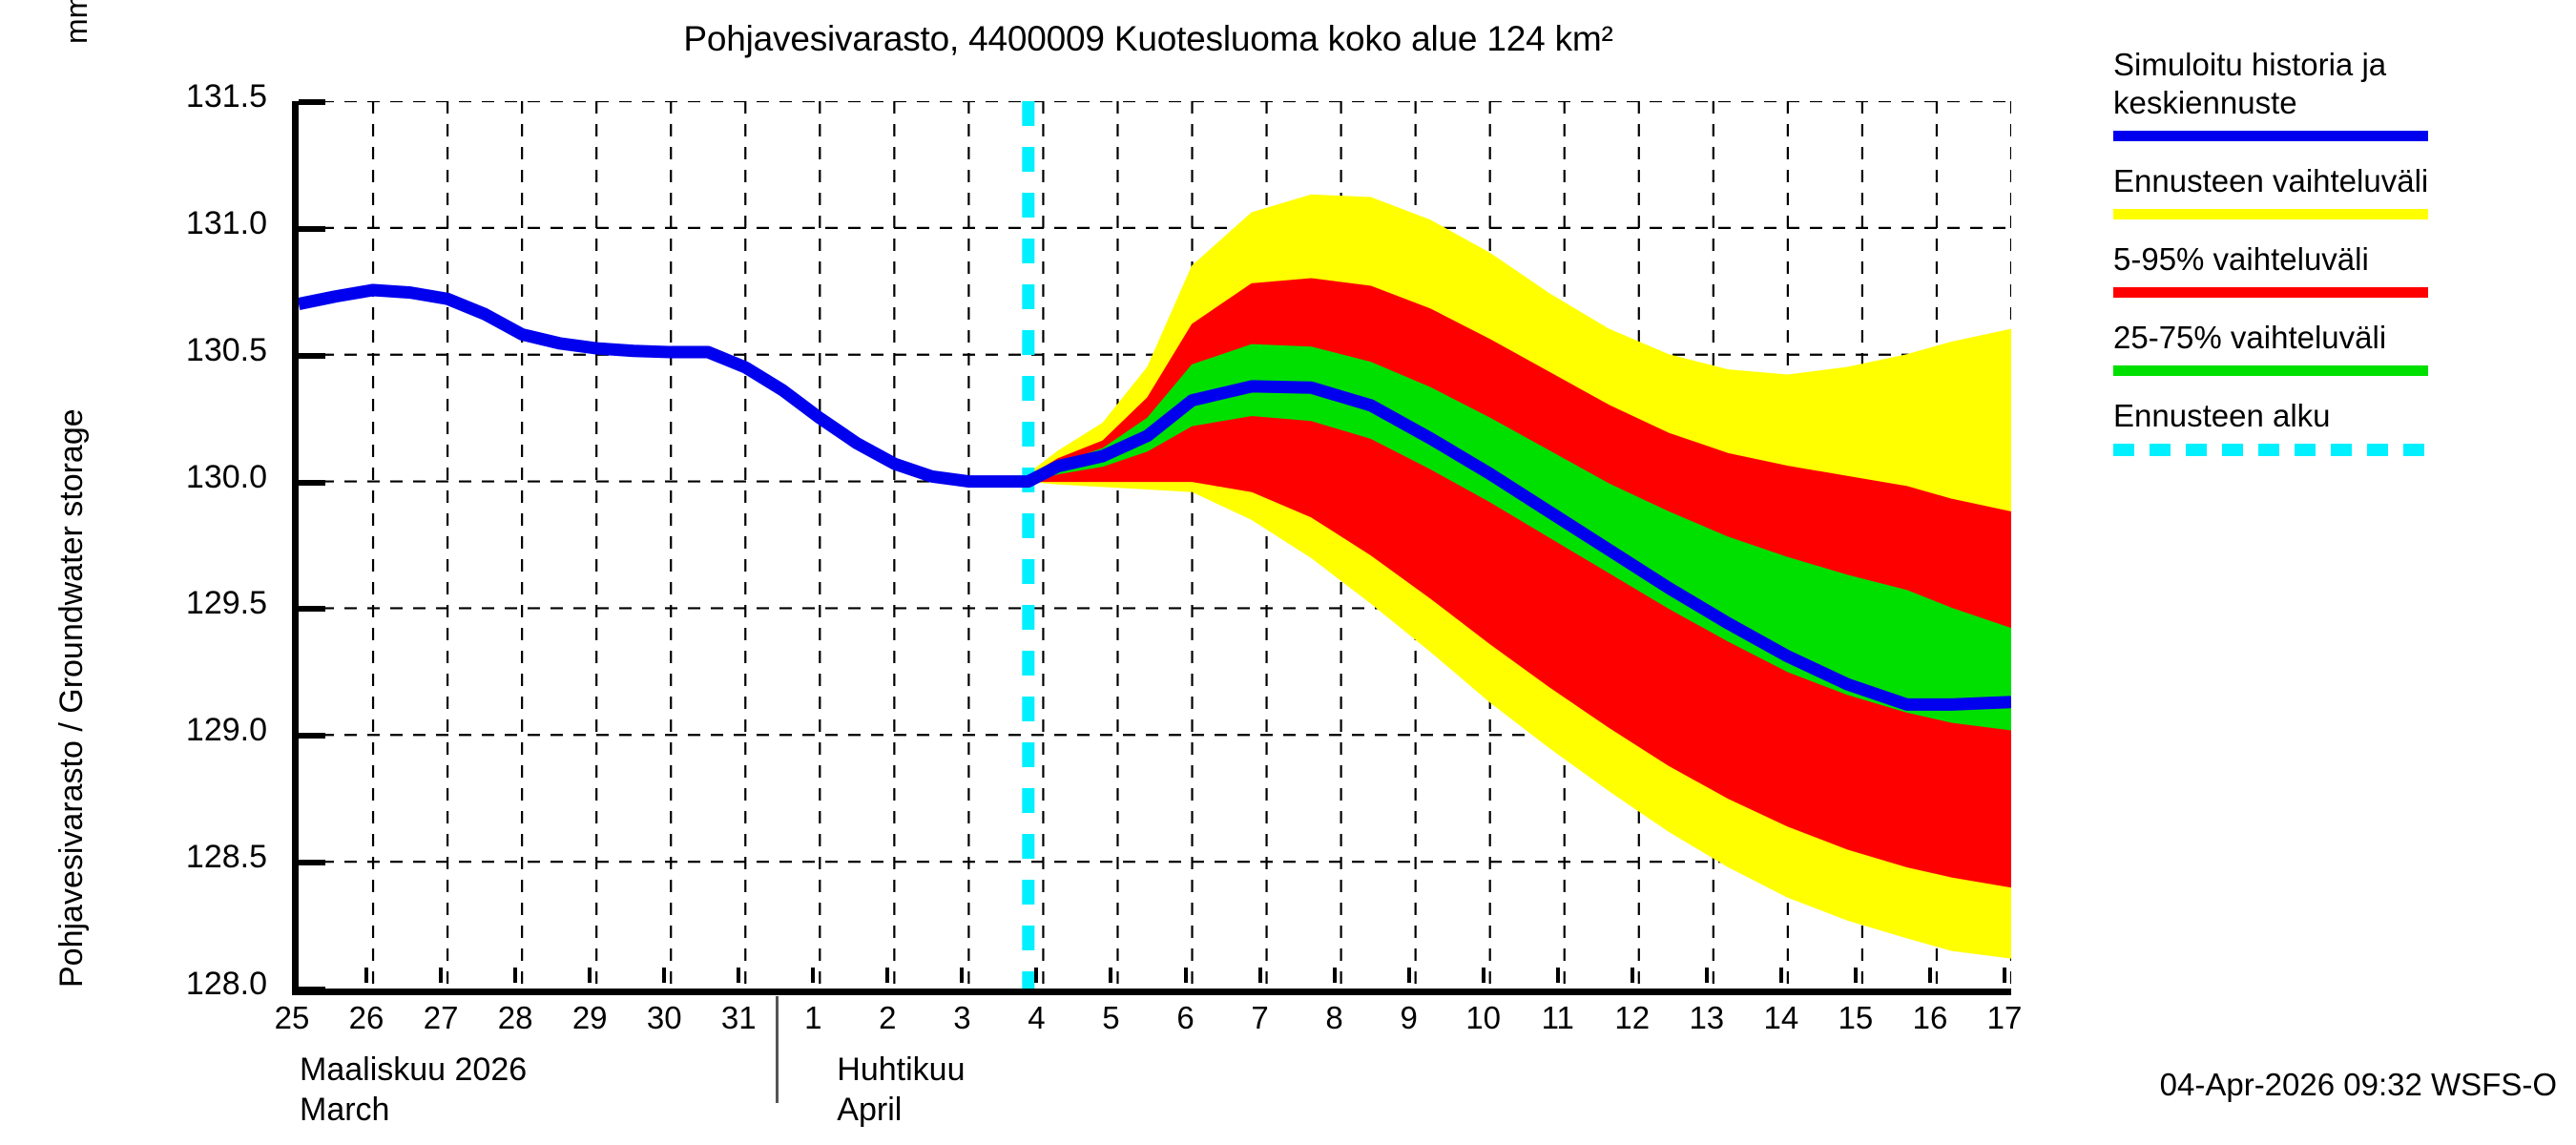 The width and height of the screenshot is (2576, 1145). I want to click on x-tick-label: 7, so click(1260, 1018).